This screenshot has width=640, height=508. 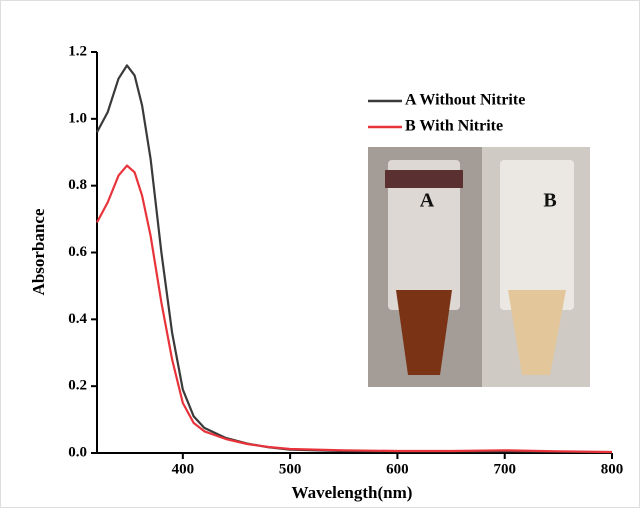 I want to click on x-tick-label: 400, so click(x=183, y=469).